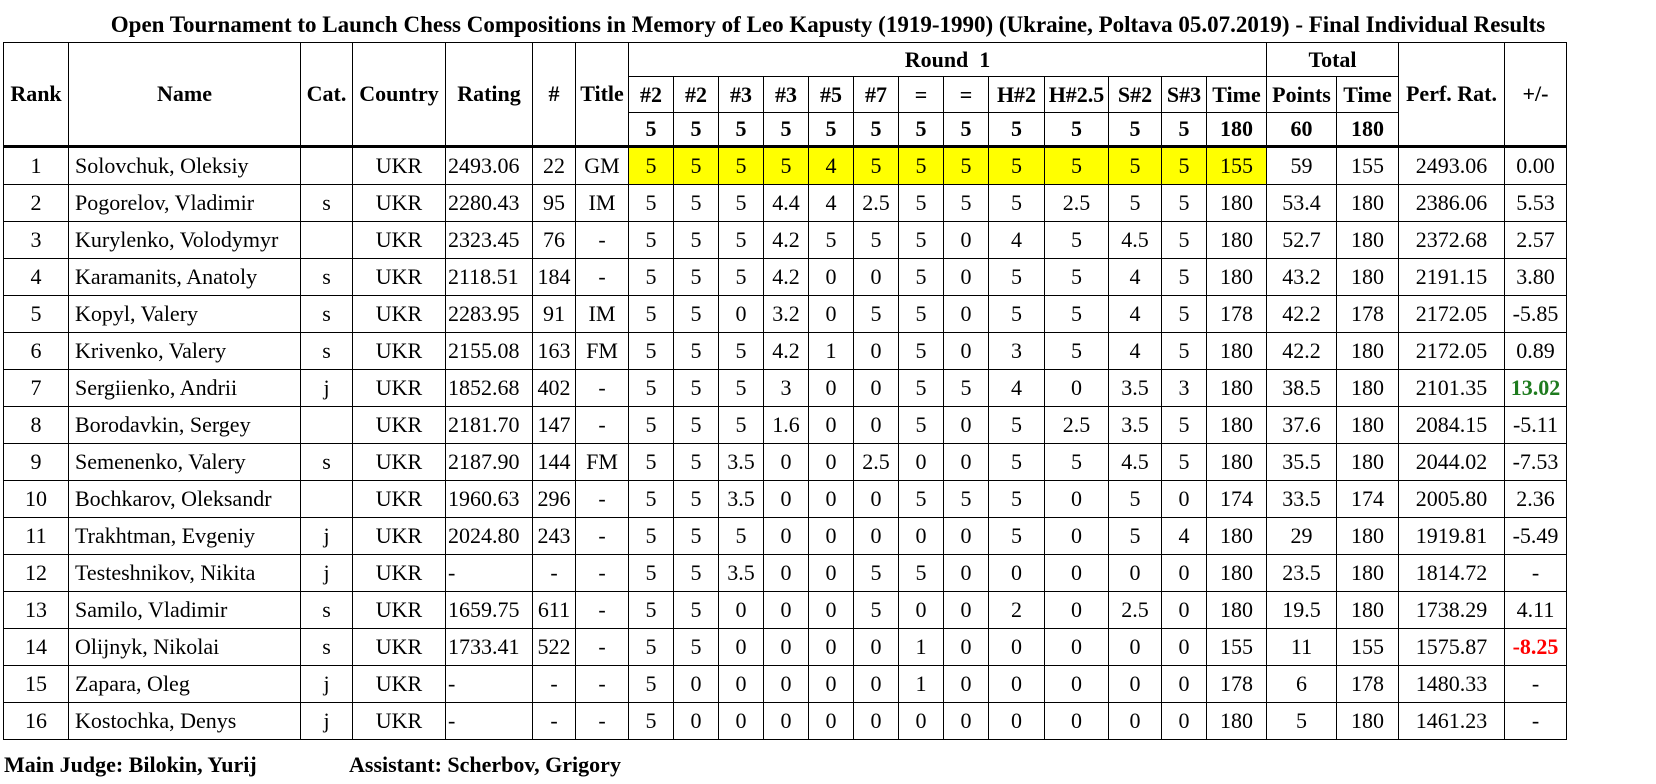 The width and height of the screenshot is (1656, 784). I want to click on rating-cell: 2155.08, so click(489, 351).